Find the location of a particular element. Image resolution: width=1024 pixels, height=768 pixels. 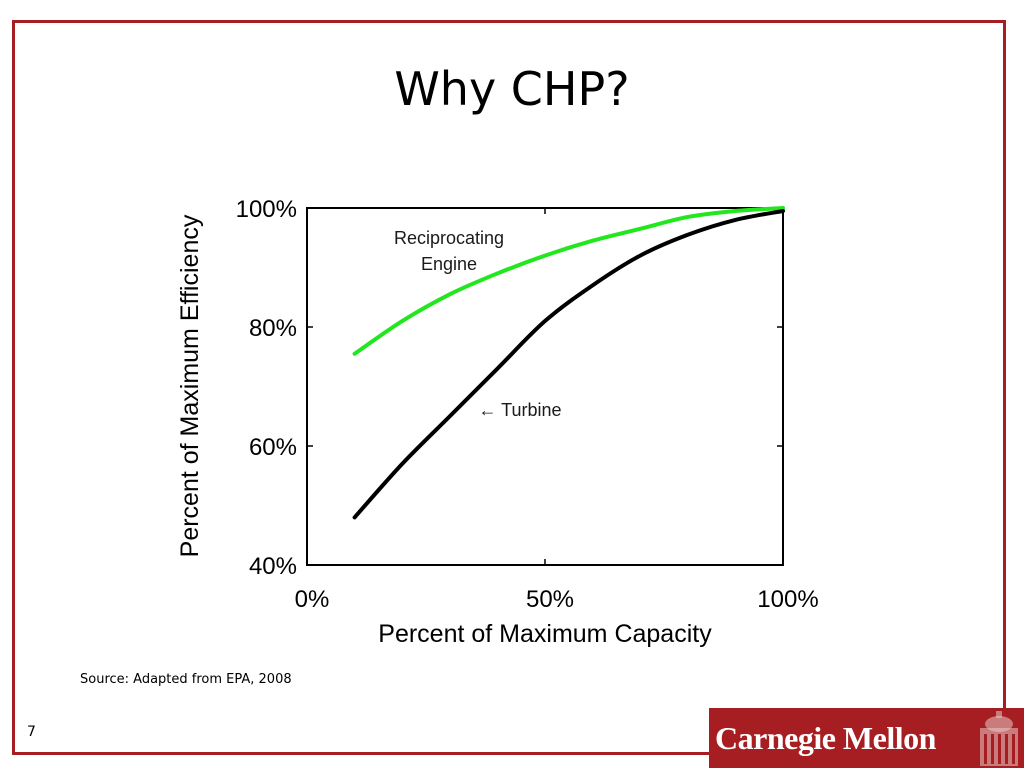

y-tick-label: 40% is located at coordinates (273, 566).